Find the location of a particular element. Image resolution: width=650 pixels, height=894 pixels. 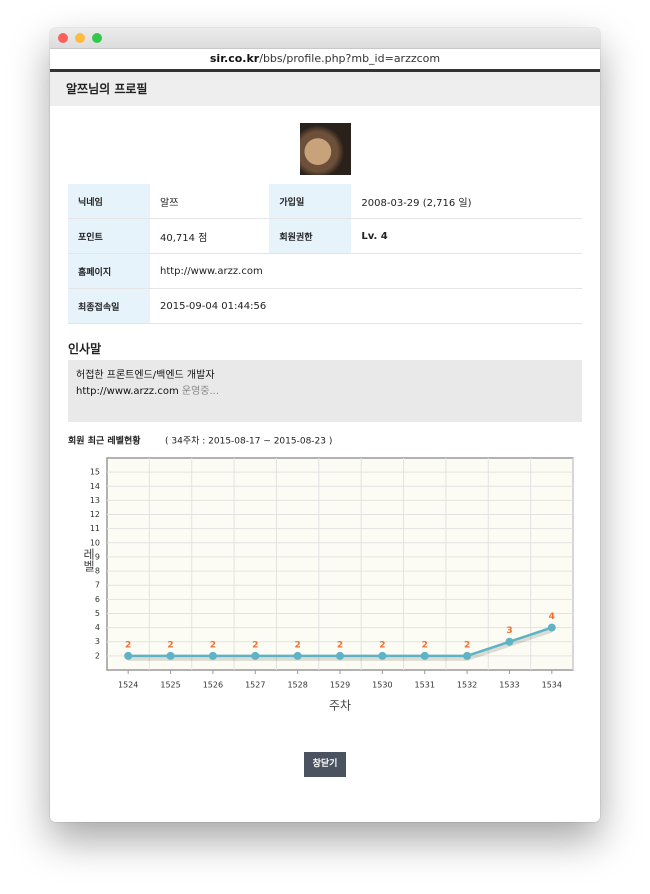

greeting-title: 인사말 is located at coordinates (85, 349).